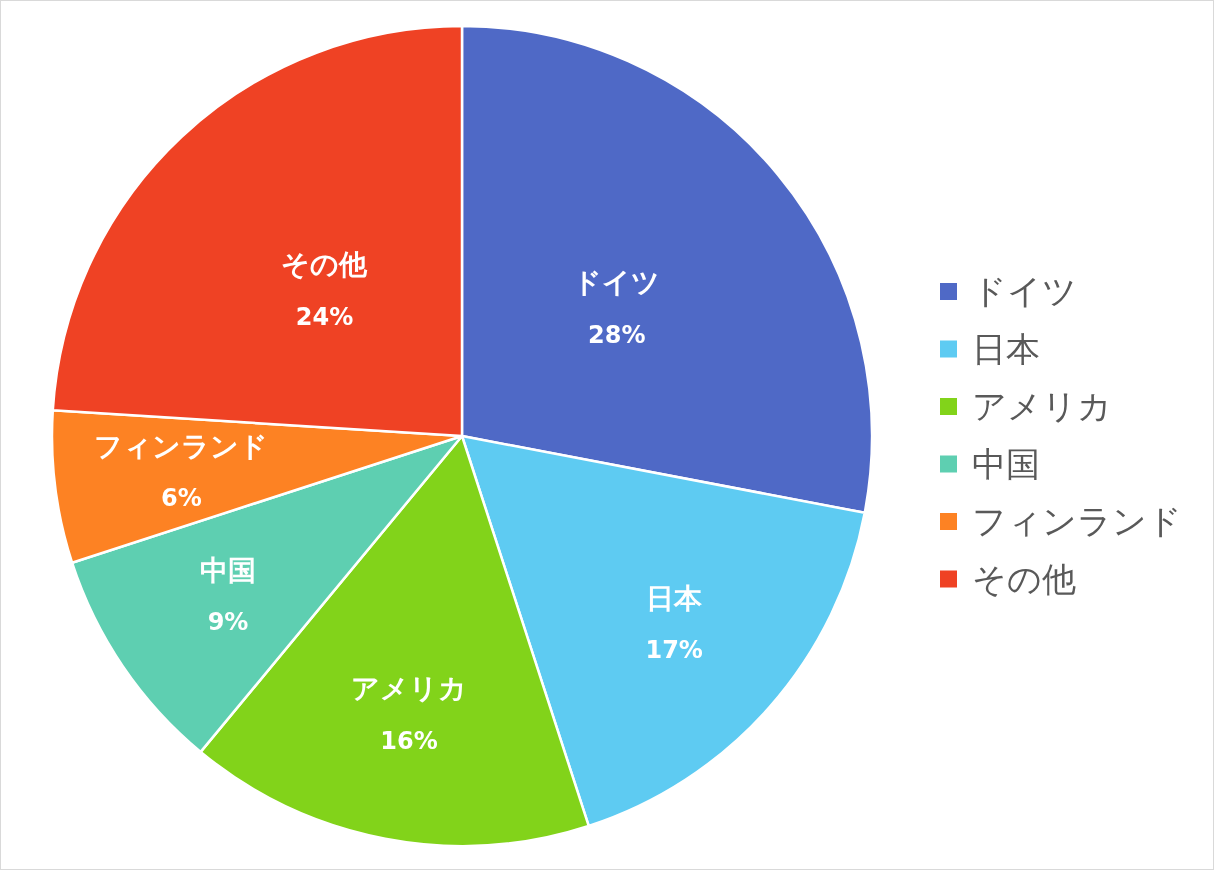 The height and width of the screenshot is (870, 1214). What do you see at coordinates (408, 689) in the screenshot?
I see `slice-label: アメリカ` at bounding box center [408, 689].